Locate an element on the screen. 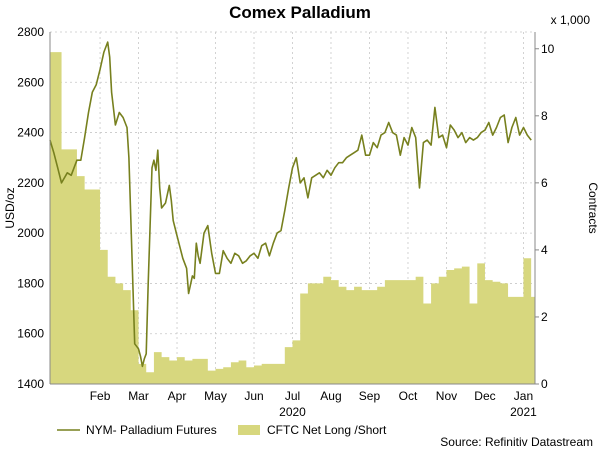 Image resolution: width=600 pixels, height=452 pixels. left-axis-label: USD/oz is located at coordinates (10, 207).